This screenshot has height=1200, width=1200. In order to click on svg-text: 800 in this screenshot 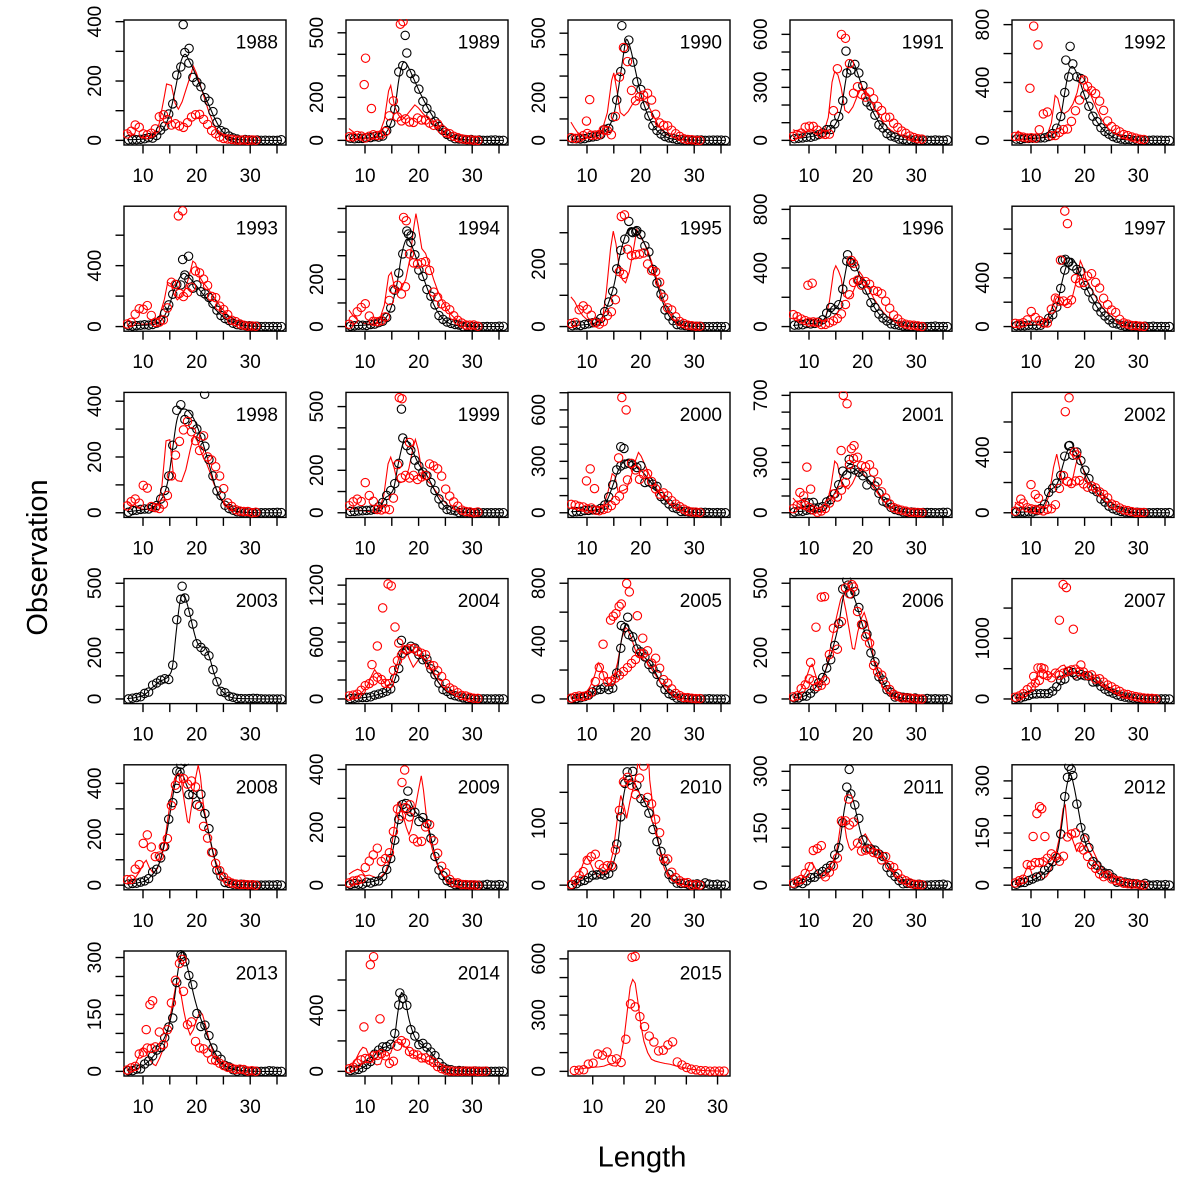, I will do `click(539, 583)`.